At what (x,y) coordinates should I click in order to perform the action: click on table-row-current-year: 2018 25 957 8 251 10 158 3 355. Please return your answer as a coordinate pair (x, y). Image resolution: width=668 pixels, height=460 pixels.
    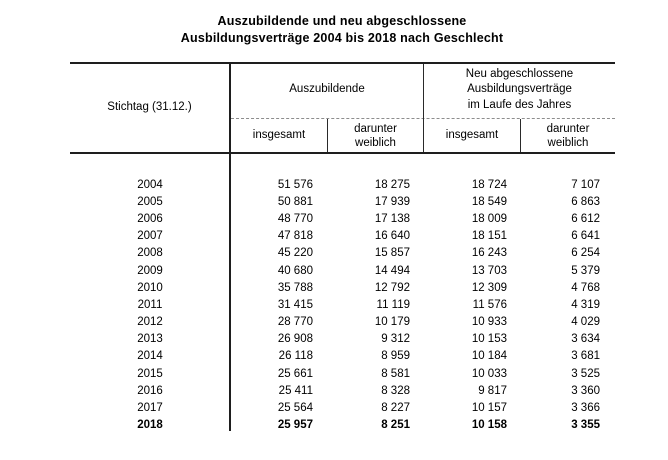
    Looking at the image, I should click on (342, 425).